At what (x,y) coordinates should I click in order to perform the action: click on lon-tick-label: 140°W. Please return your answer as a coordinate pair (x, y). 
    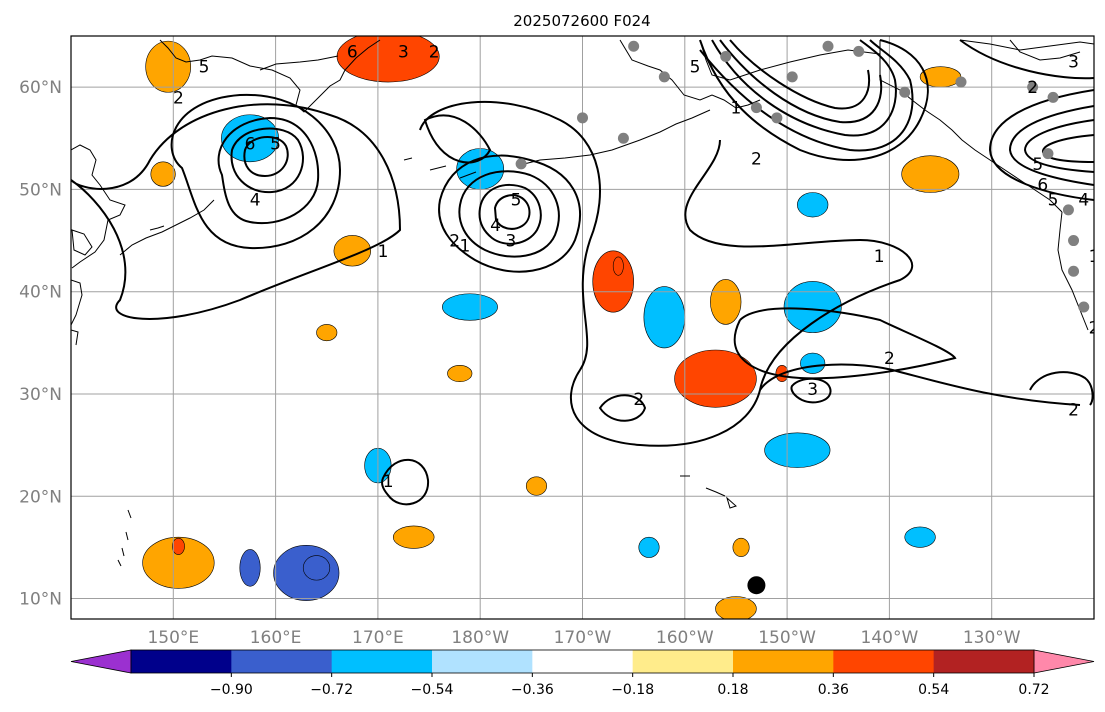
    Looking at the image, I should click on (890, 638).